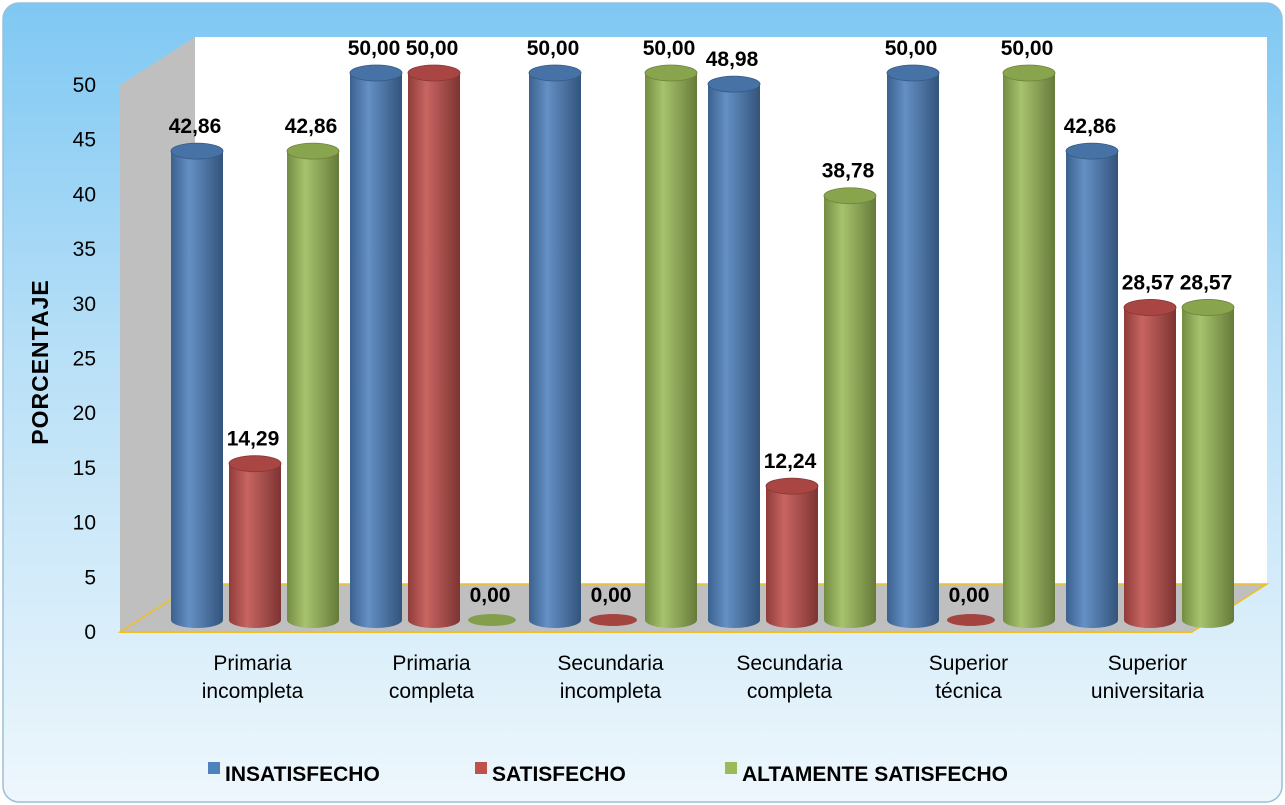  I want to click on x-tick-label: técnica, so click(968, 691).